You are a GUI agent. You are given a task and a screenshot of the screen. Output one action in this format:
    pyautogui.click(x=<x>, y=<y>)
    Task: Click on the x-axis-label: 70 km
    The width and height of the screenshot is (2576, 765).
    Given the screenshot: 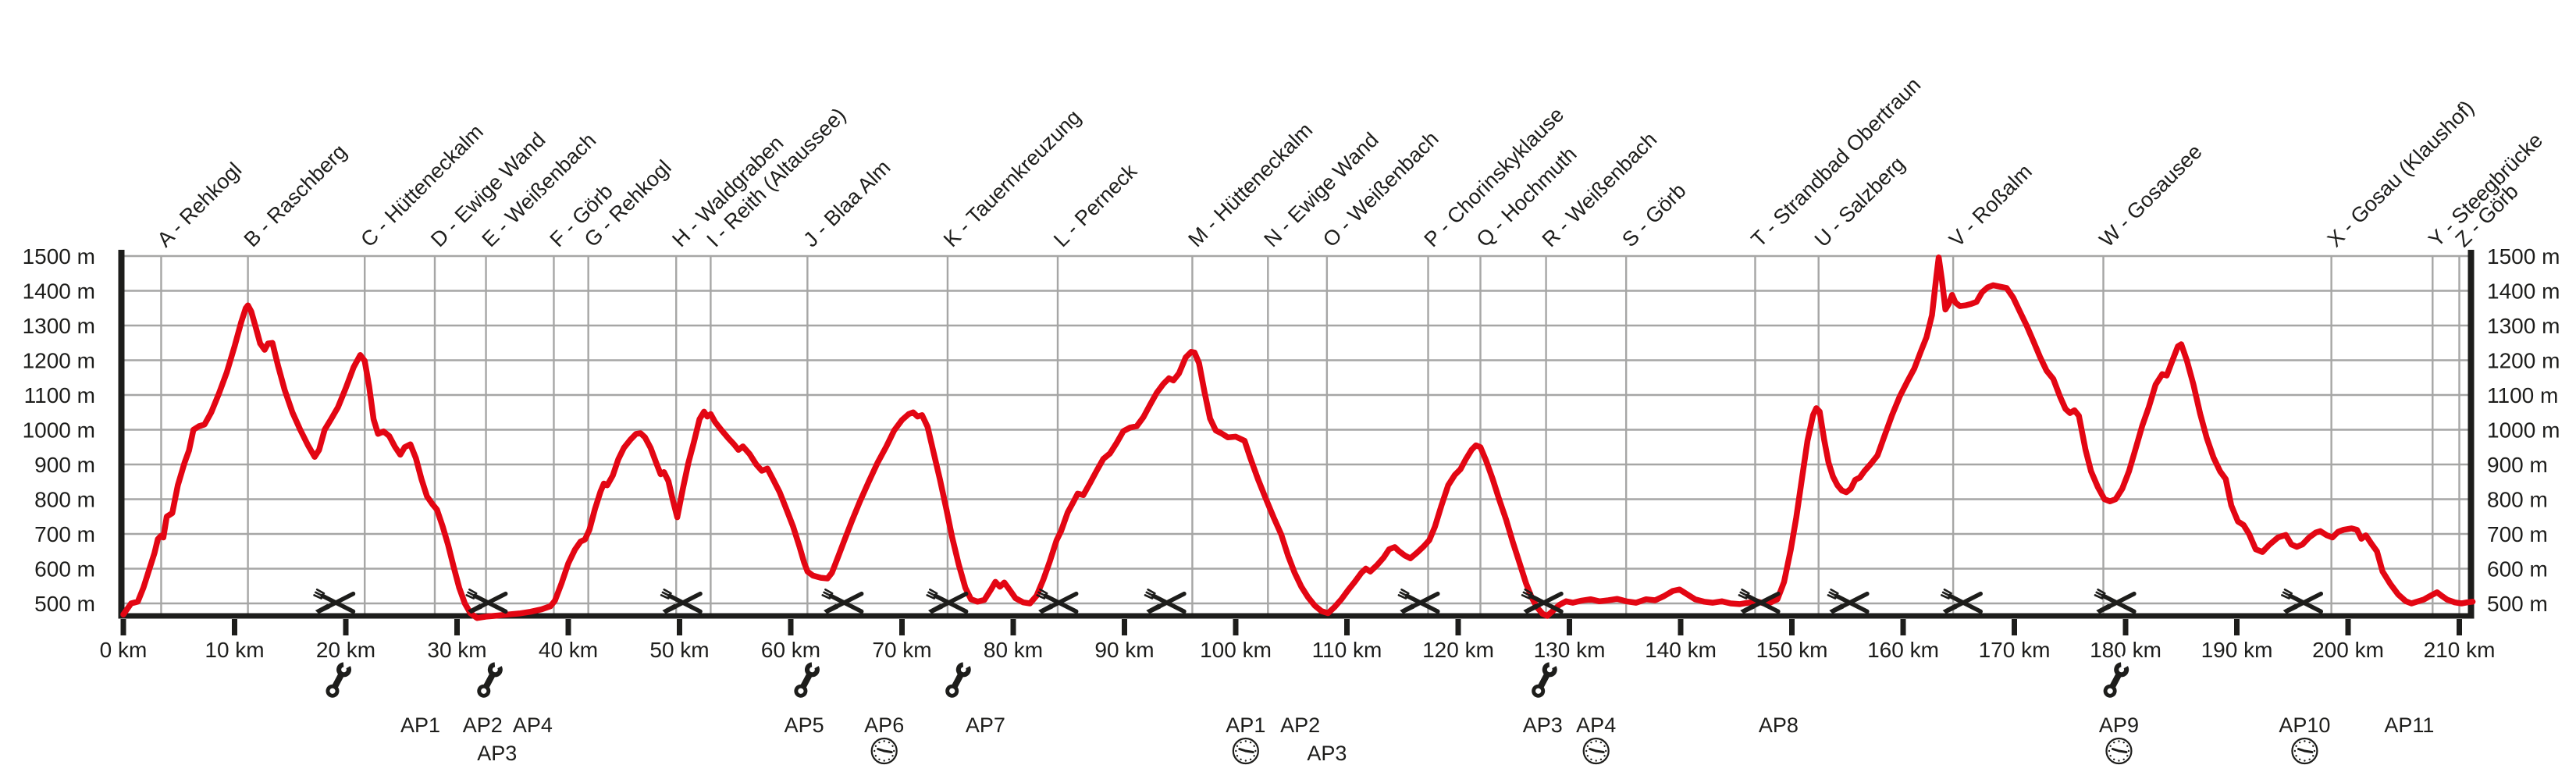 What is the action you would take?
    pyautogui.click(x=901, y=650)
    